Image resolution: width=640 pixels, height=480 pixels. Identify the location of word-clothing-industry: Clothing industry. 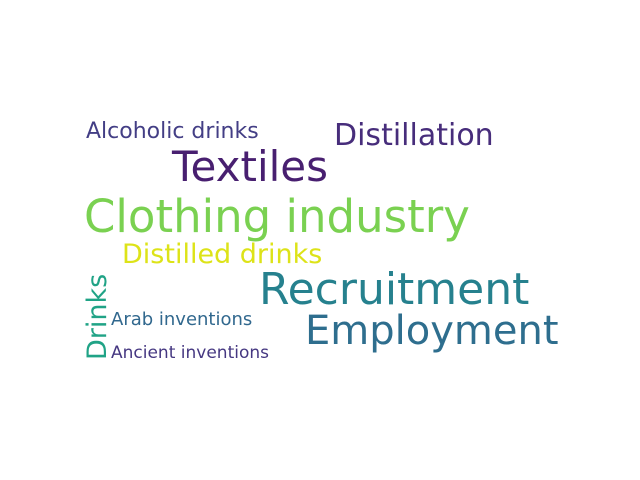
(277, 216).